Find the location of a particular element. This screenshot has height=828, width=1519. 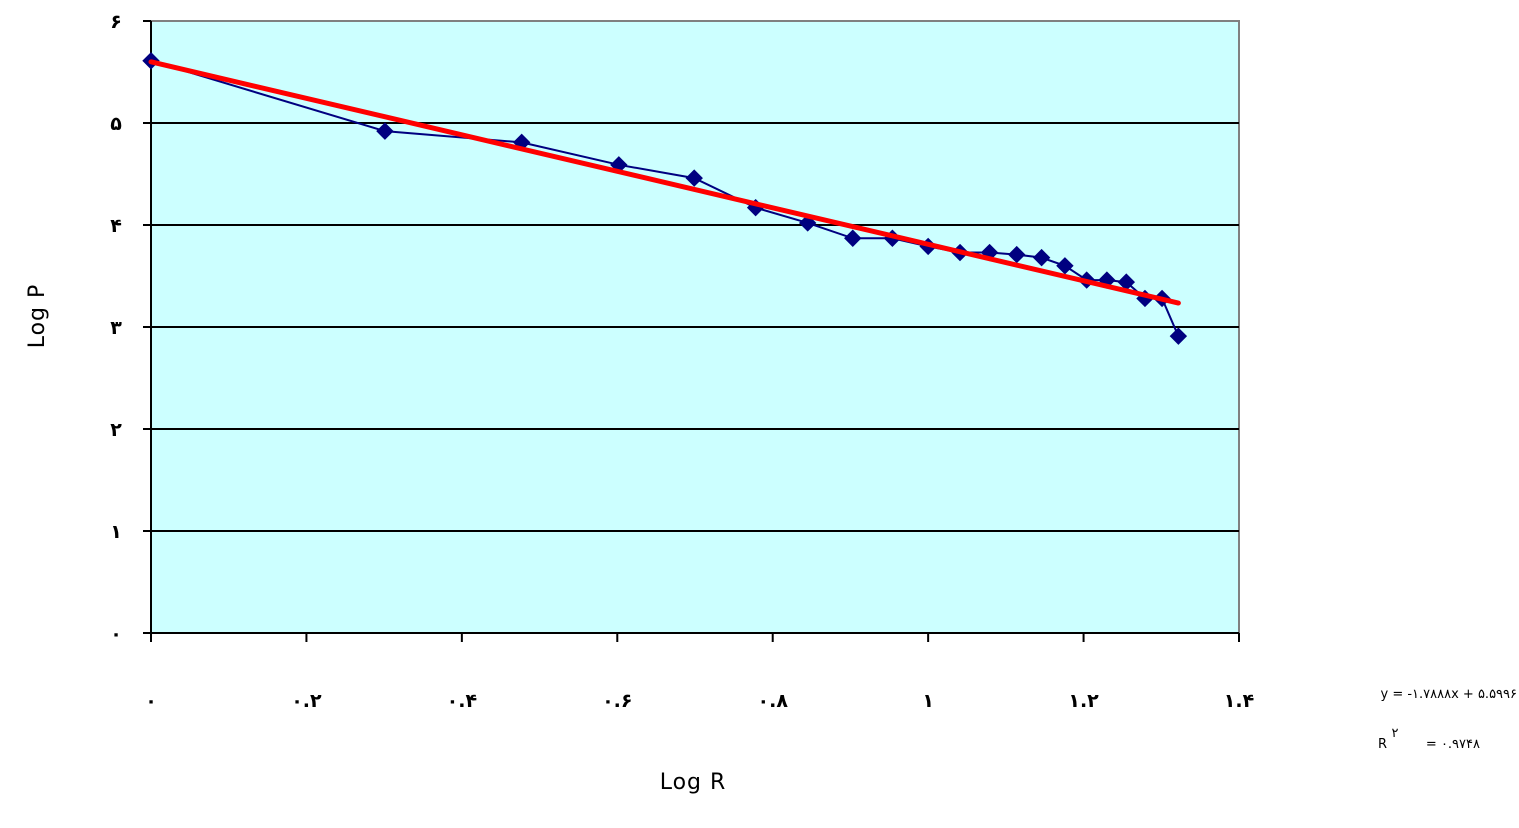

y-tick-label: ۵ is located at coordinates (116, 124).